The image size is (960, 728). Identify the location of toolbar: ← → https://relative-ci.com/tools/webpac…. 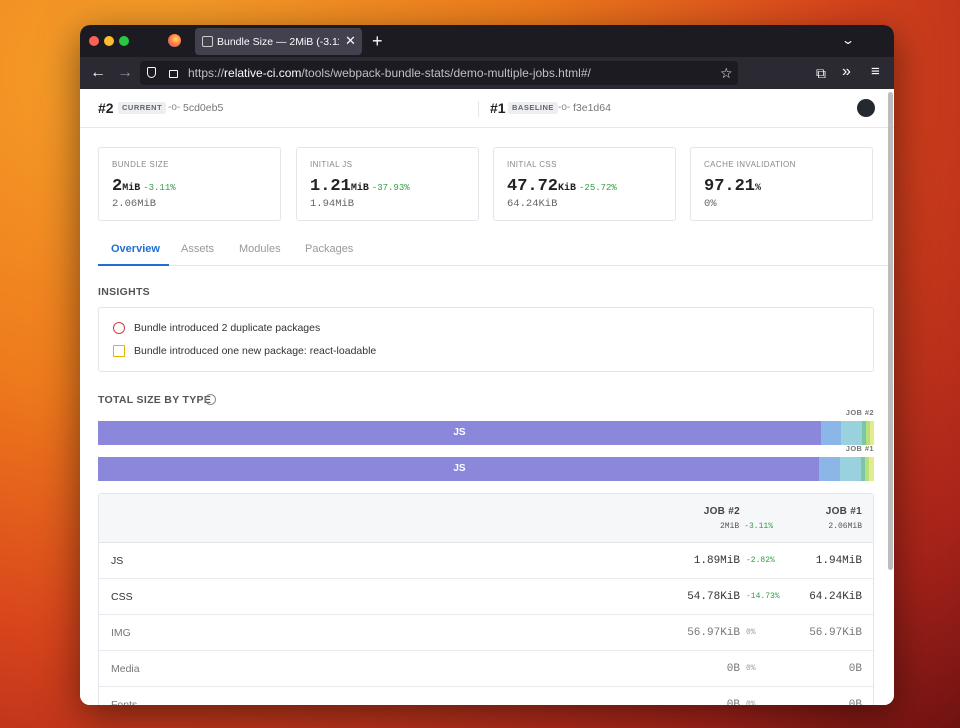
(487, 73).